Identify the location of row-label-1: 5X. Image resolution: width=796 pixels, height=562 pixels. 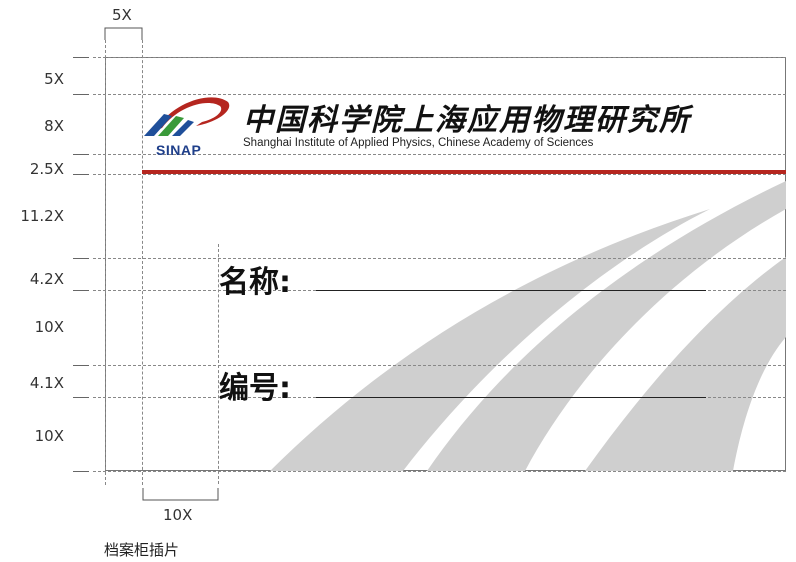
(54, 79).